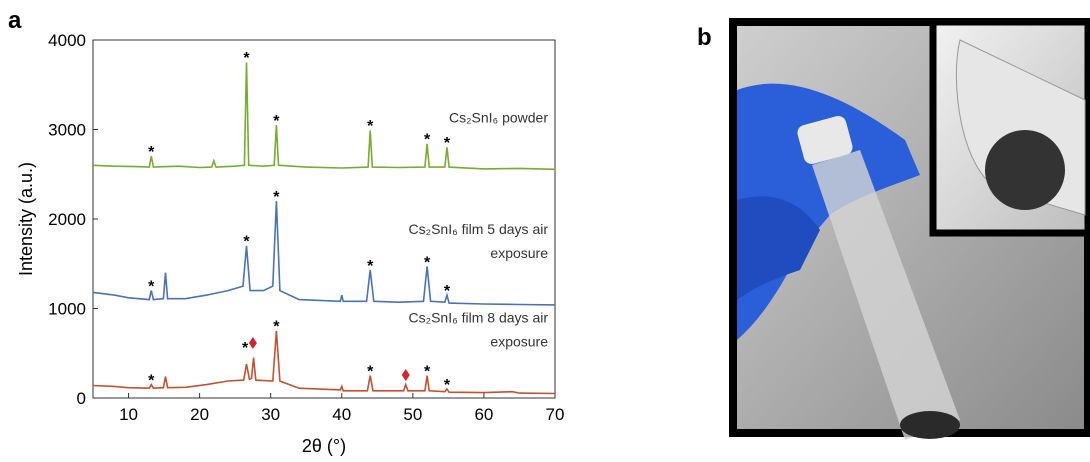  What do you see at coordinates (483, 414) in the screenshot?
I see `x-tick-label: 60` at bounding box center [483, 414].